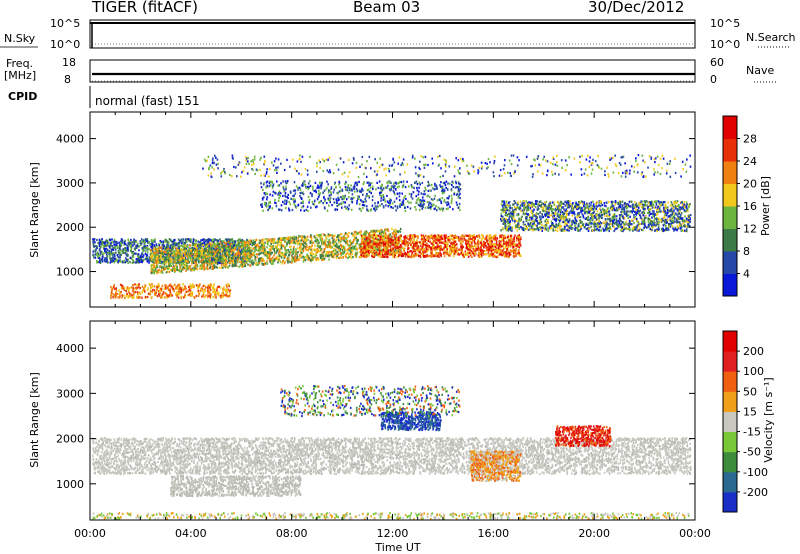 This screenshot has height=554, width=800. What do you see at coordinates (594, 533) in the screenshot?
I see `time-tick-label: 20:00` at bounding box center [594, 533].